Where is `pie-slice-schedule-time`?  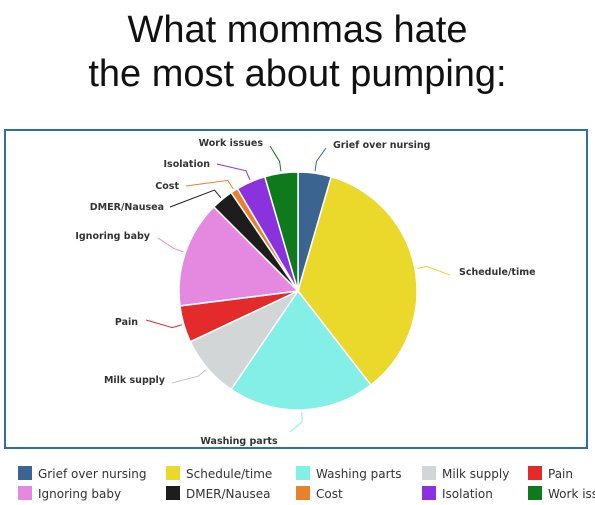 pie-slice-schedule-time is located at coordinates (357, 281).